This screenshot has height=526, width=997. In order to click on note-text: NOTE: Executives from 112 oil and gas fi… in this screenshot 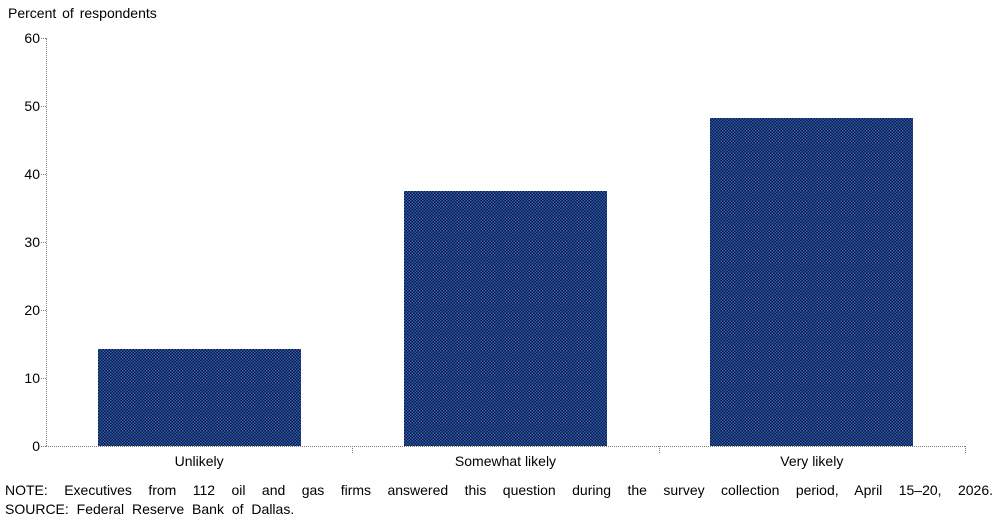, I will do `click(499, 490)`.